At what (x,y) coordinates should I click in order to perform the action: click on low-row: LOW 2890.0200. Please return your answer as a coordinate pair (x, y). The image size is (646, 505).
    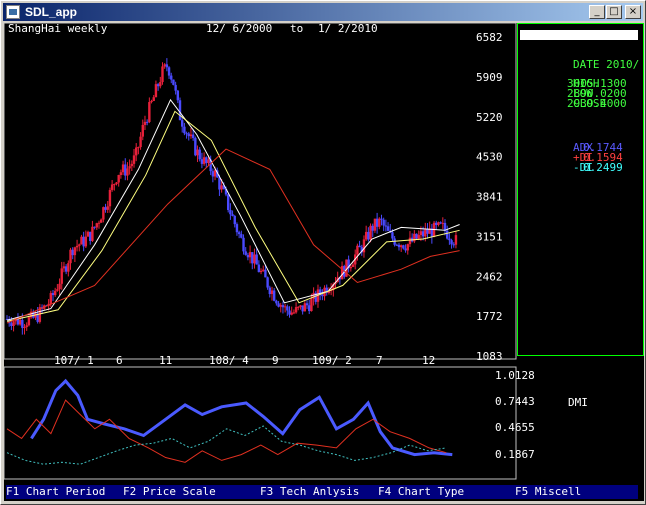
    Looking at the image, I should click on (573, 93).